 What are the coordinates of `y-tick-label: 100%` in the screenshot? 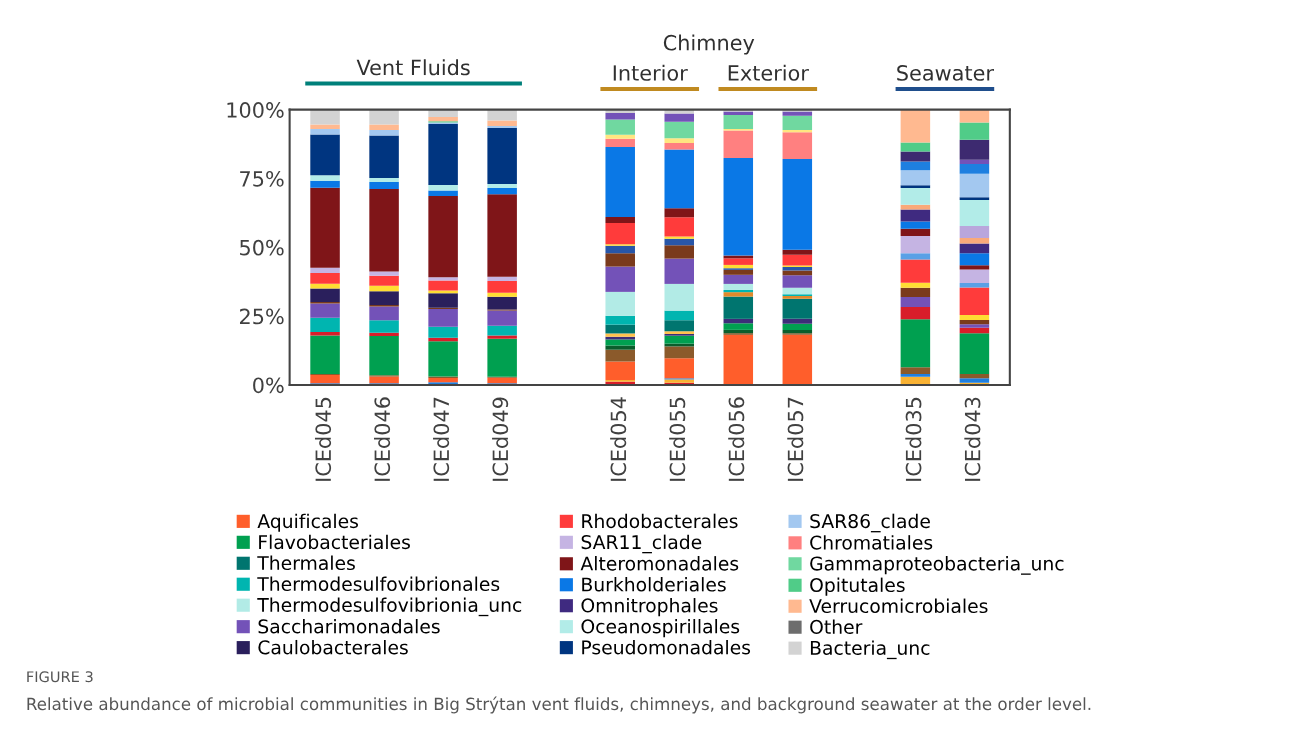 It's located at (255, 110).